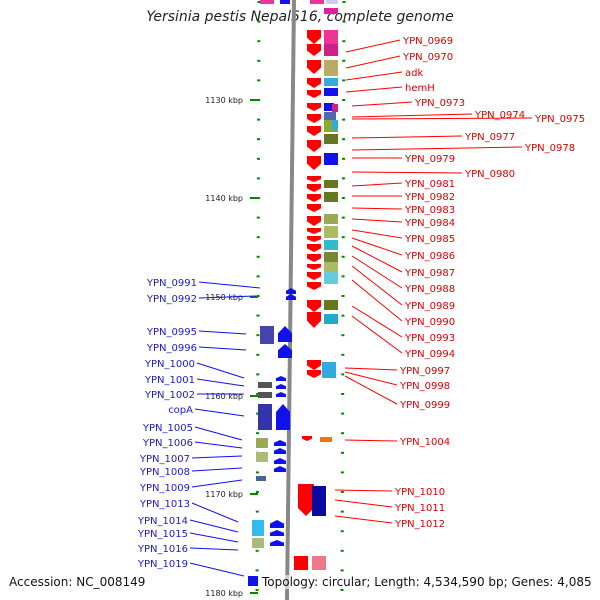 The width and height of the screenshot is (600, 600). Describe the element at coordinates (424, 371) in the screenshot. I see `gene-label: YPN_0997` at that location.